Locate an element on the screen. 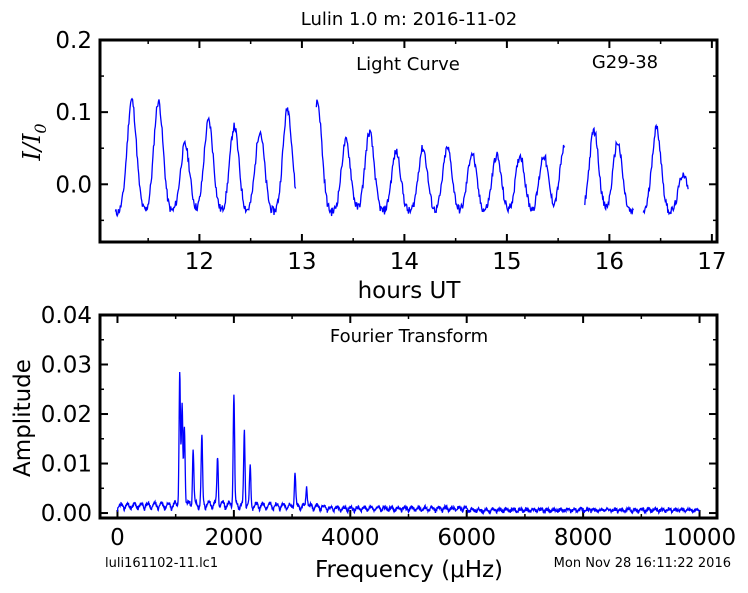  fourier-xlabel: Frequency (μHz) is located at coordinates (409, 570).